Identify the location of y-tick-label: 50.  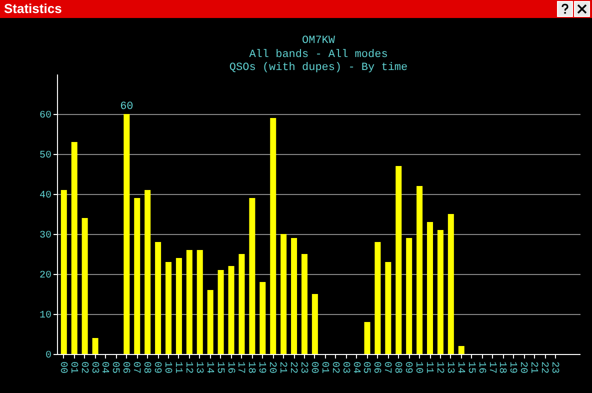
(45, 156).